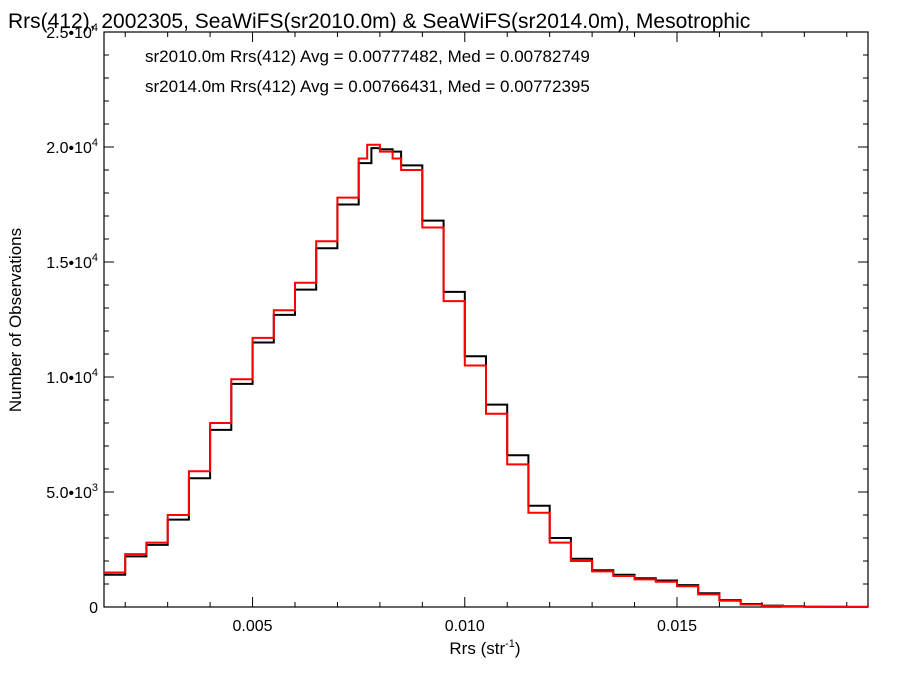 Image resolution: width=900 pixels, height=675 pixels. What do you see at coordinates (477, 648) in the screenshot?
I see `x-axis-label-main: Rrs (str` at bounding box center [477, 648].